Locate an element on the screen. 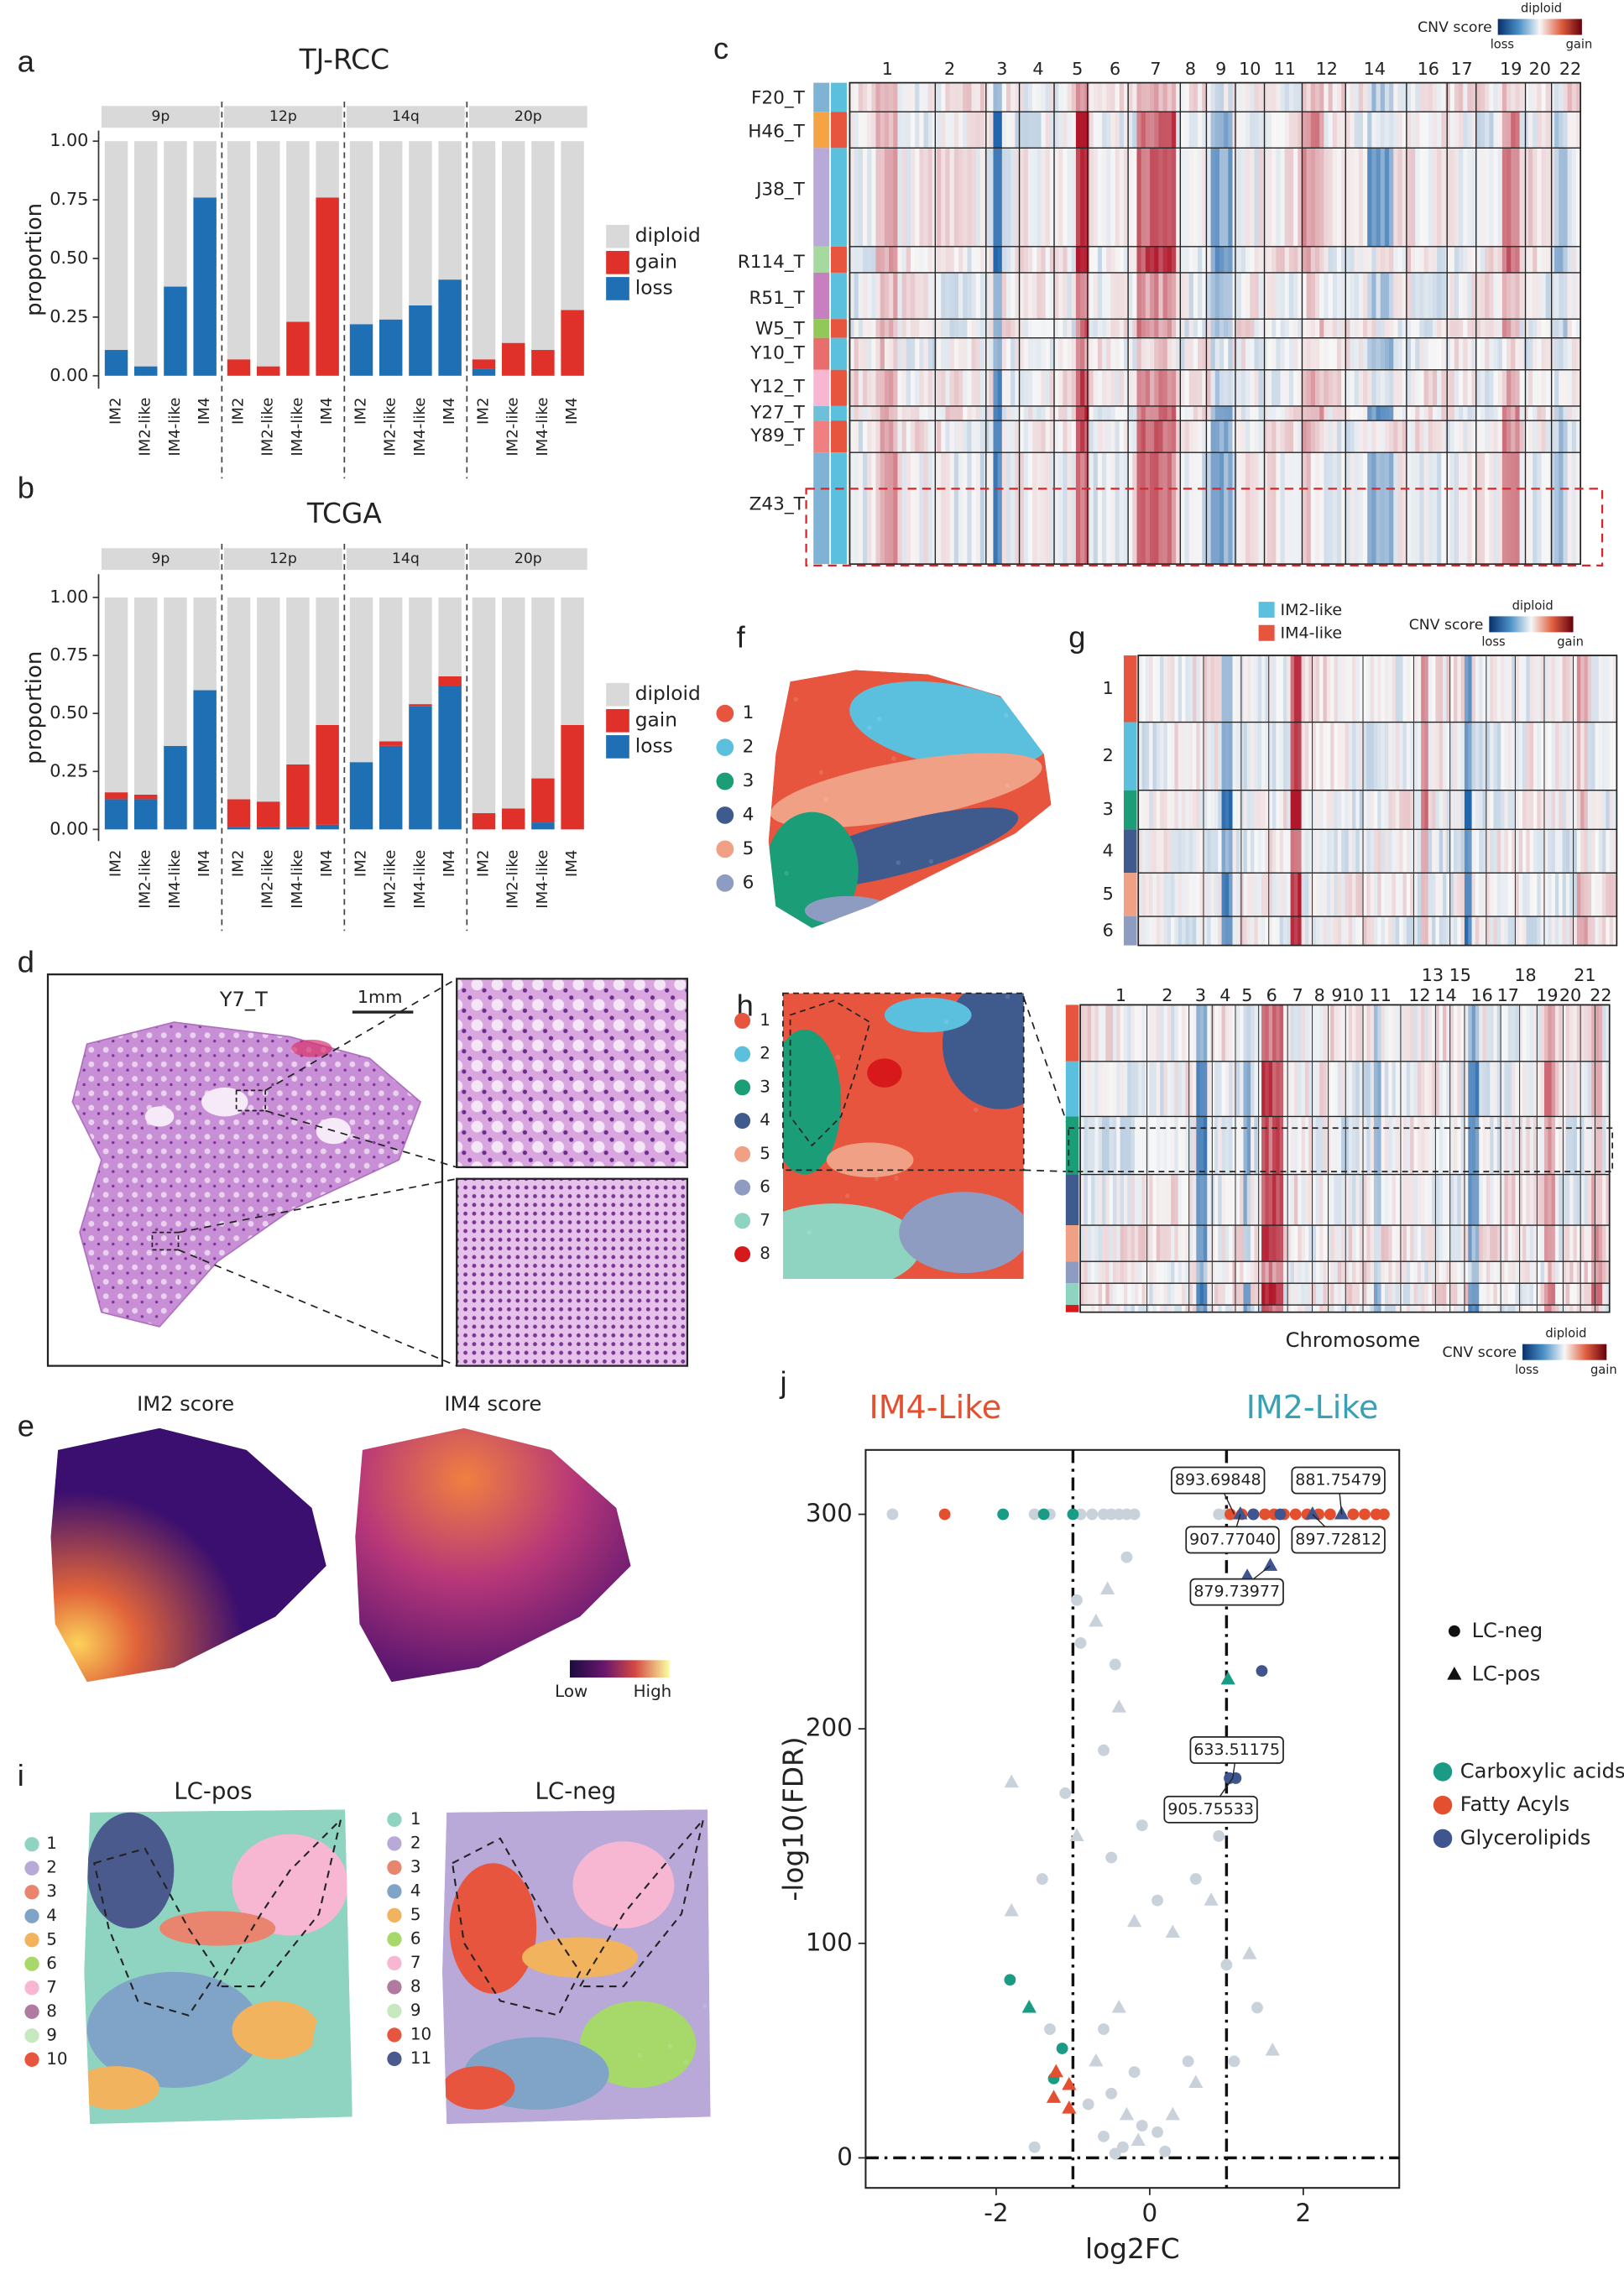 The image size is (1624, 2275). chromosome-label: 3 is located at coordinates (1200, 995).